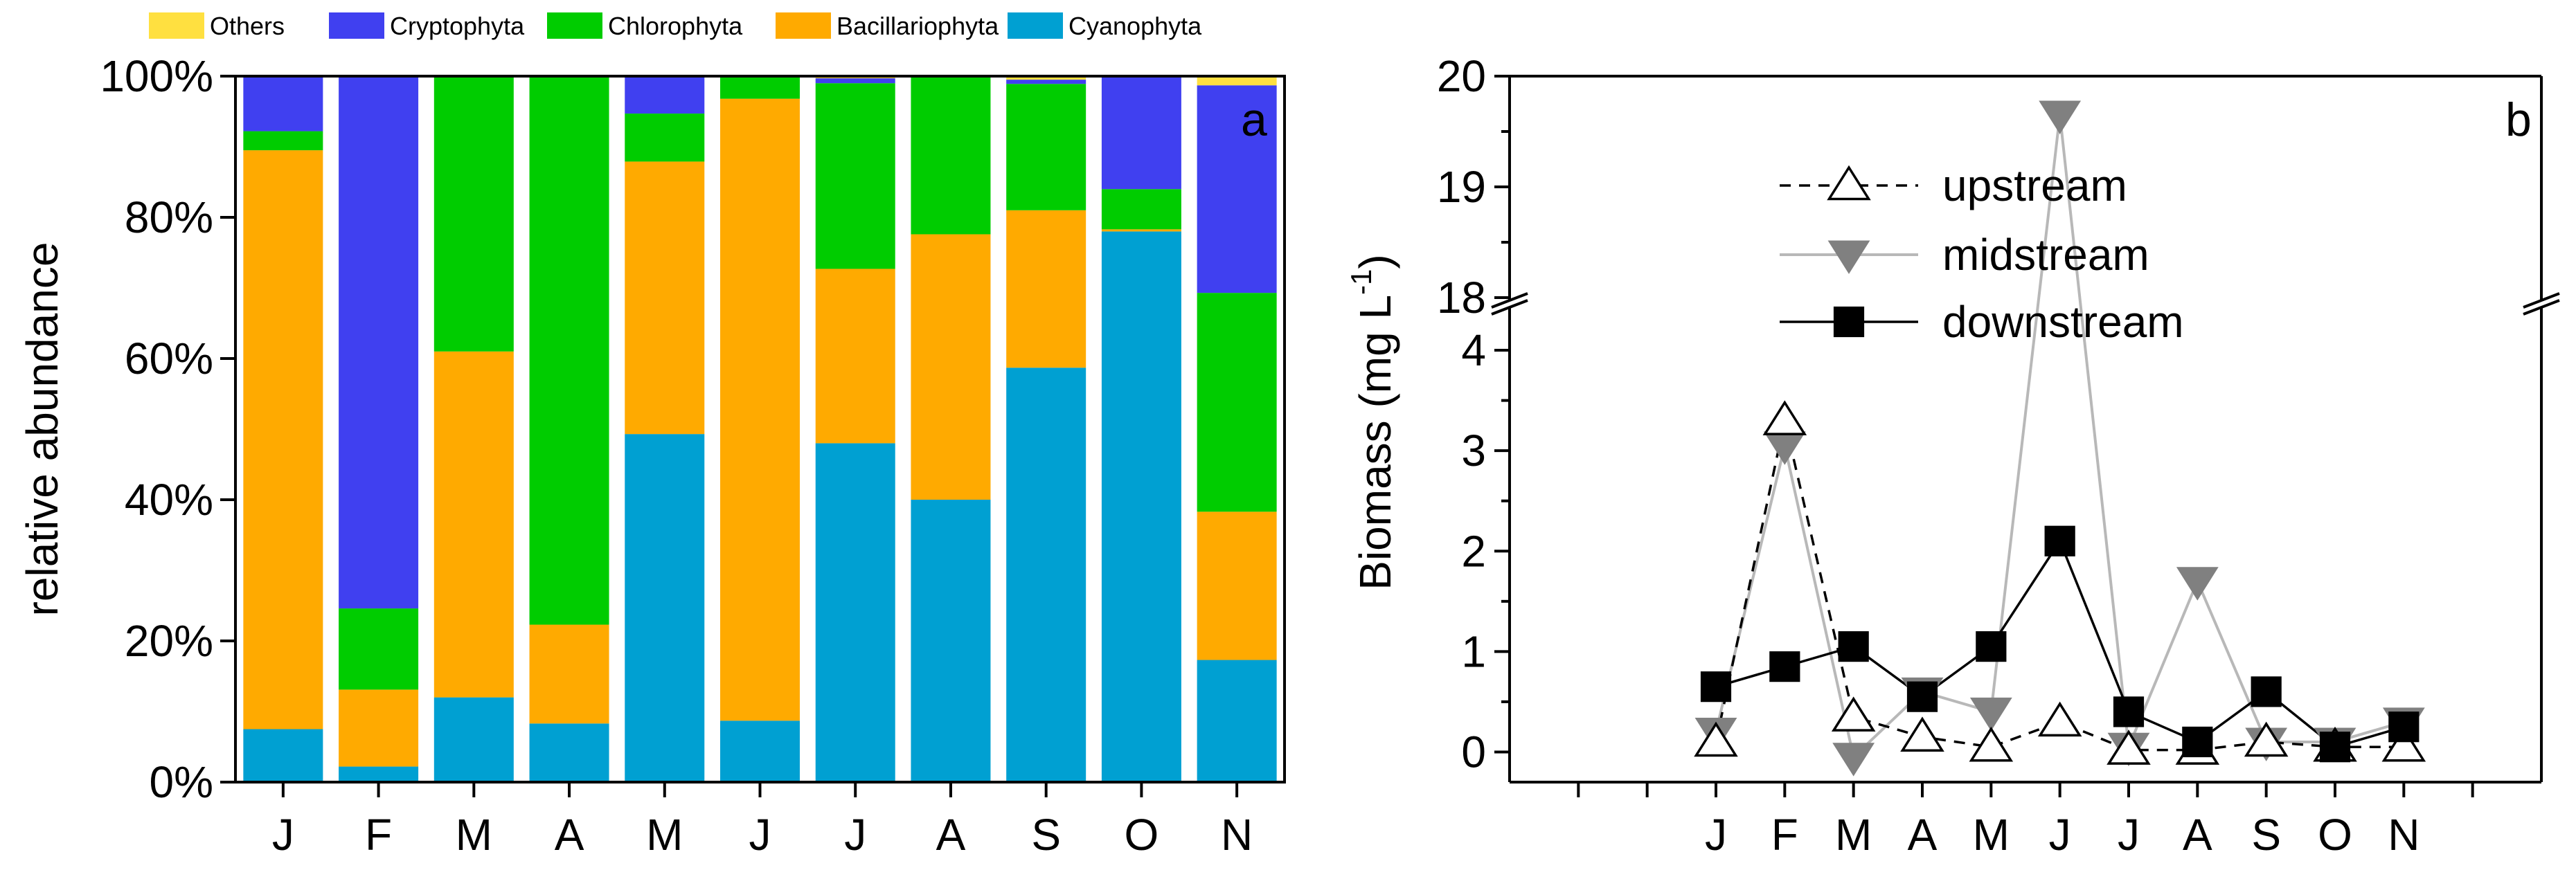 This screenshot has width=2576, height=888. What do you see at coordinates (918, 26) in the screenshot?
I see `legend-label-bacillariophyta: Bacillariophyta` at bounding box center [918, 26].